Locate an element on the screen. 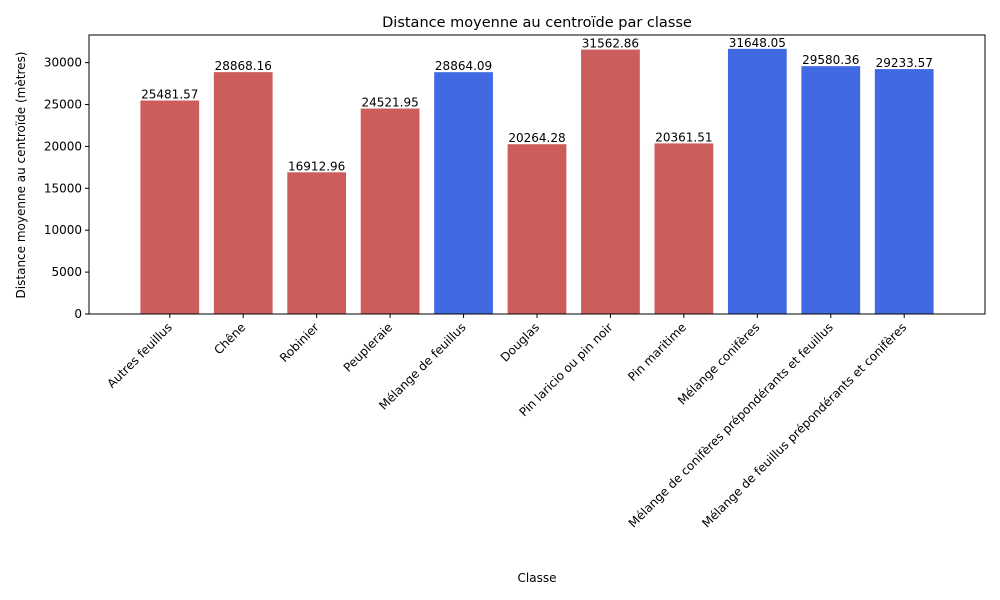 The width and height of the screenshot is (1000, 600). x-tick-label: Pin maritime is located at coordinates (657, 352).